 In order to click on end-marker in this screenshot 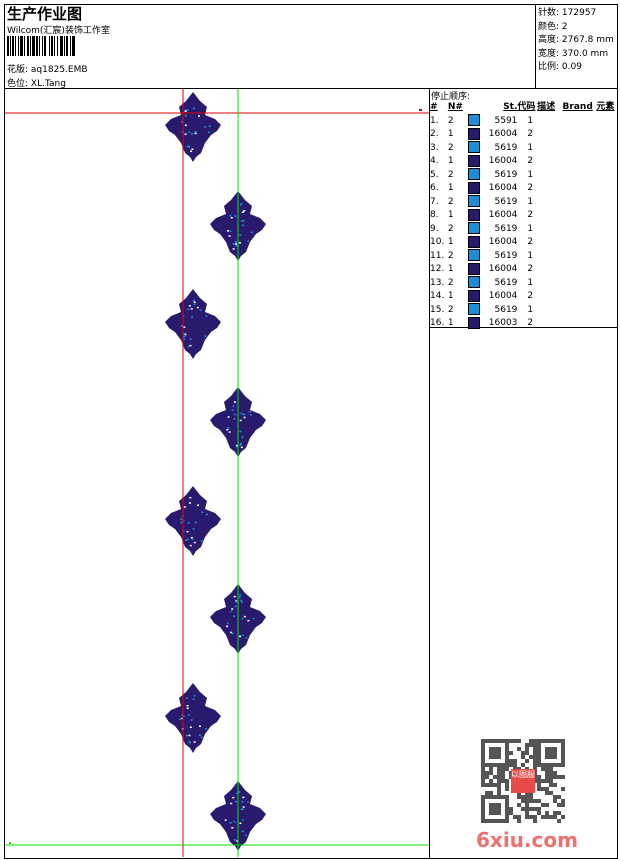, I will do `click(420, 110)`.